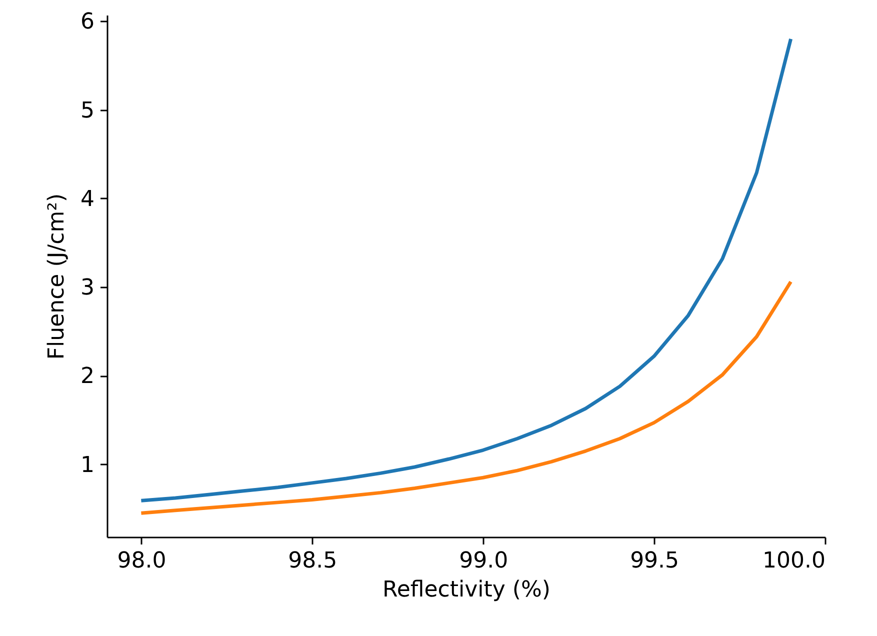 The width and height of the screenshot is (877, 636). Describe the element at coordinates (87, 288) in the screenshot. I see `y-tick-label: 3` at that location.